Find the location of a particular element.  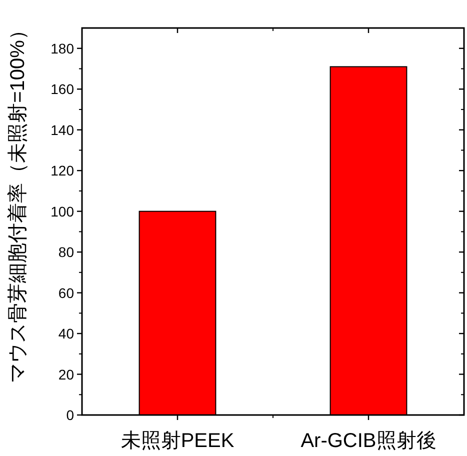

ytick: 60 is located at coordinates (66, 292).